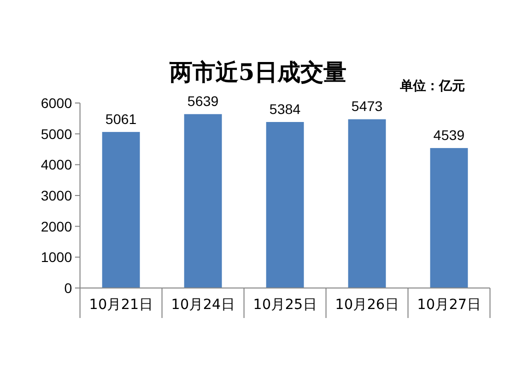 This screenshot has height=372, width=506. Describe the element at coordinates (68, 288) in the screenshot. I see `y-tick-label: 0` at that location.